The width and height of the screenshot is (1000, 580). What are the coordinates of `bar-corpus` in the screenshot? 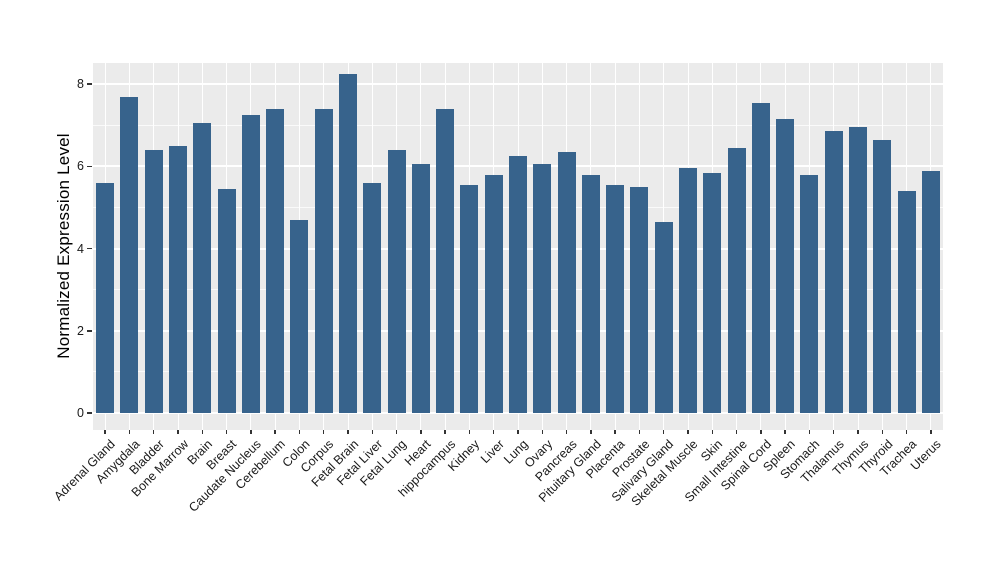 It's located at (323, 260).